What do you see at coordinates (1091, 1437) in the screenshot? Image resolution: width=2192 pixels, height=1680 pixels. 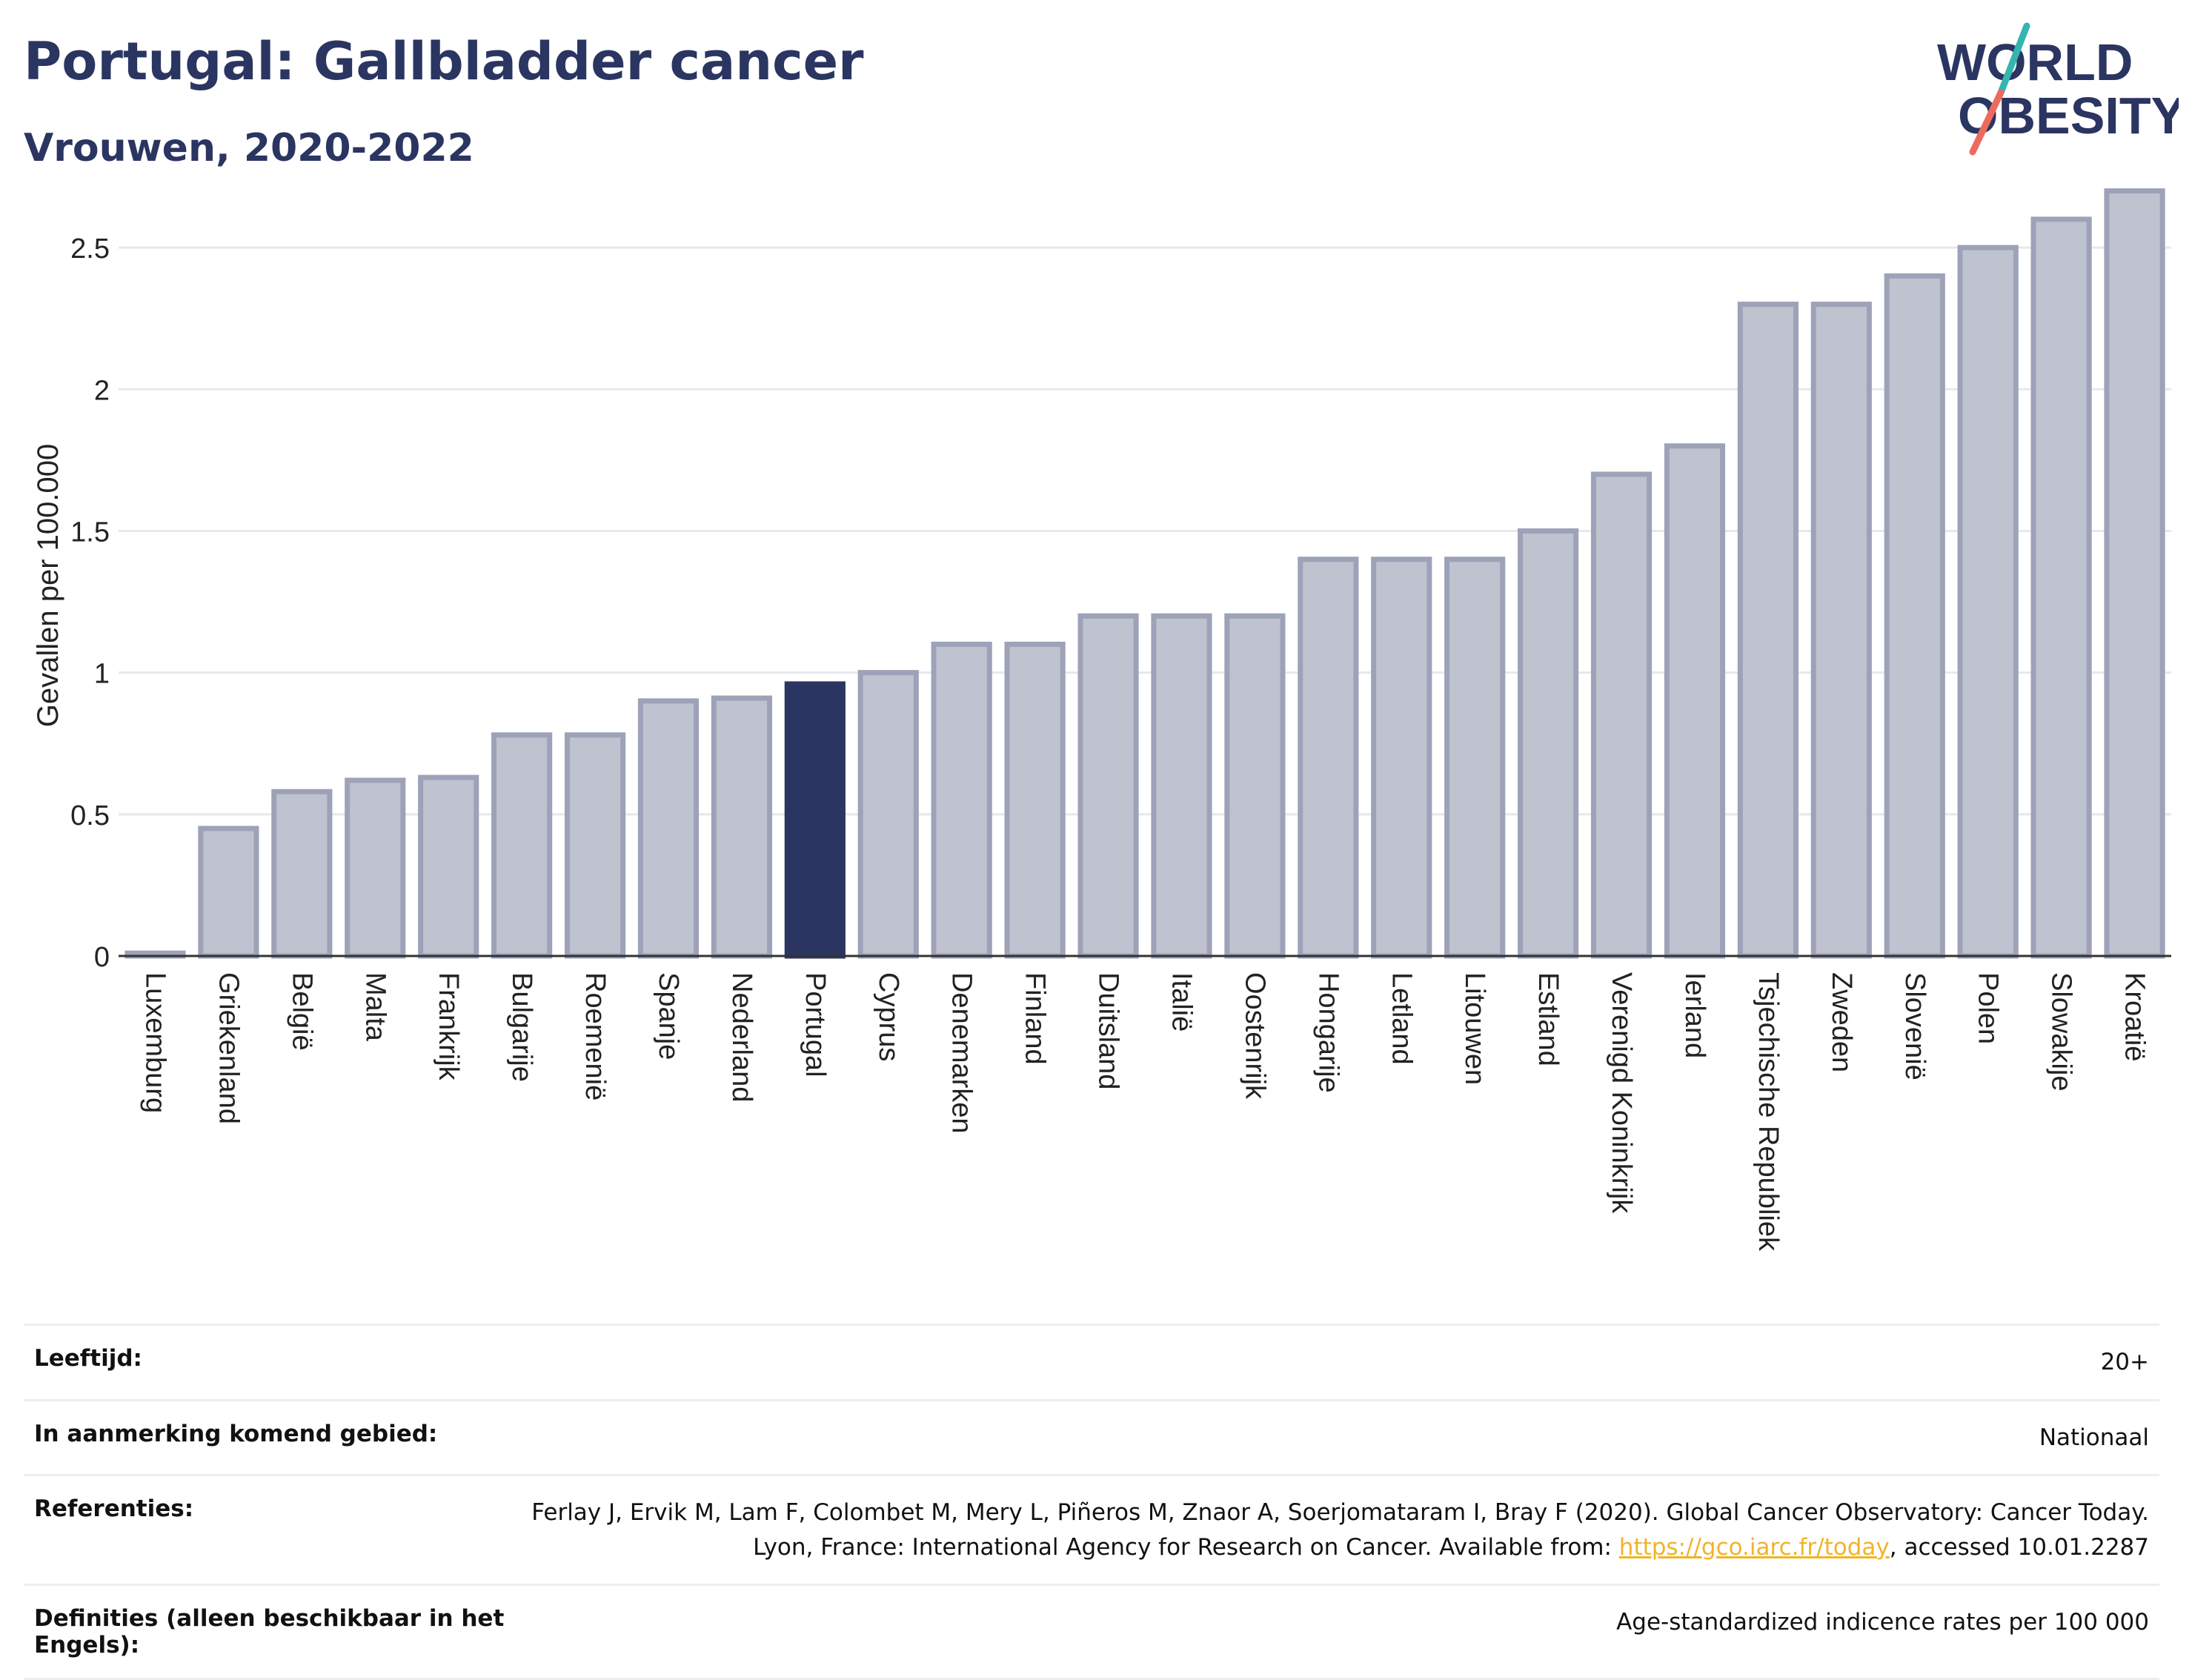 I see `meta-row-region: In aanmerking komend gebied: Nationaal` at bounding box center [1091, 1437].